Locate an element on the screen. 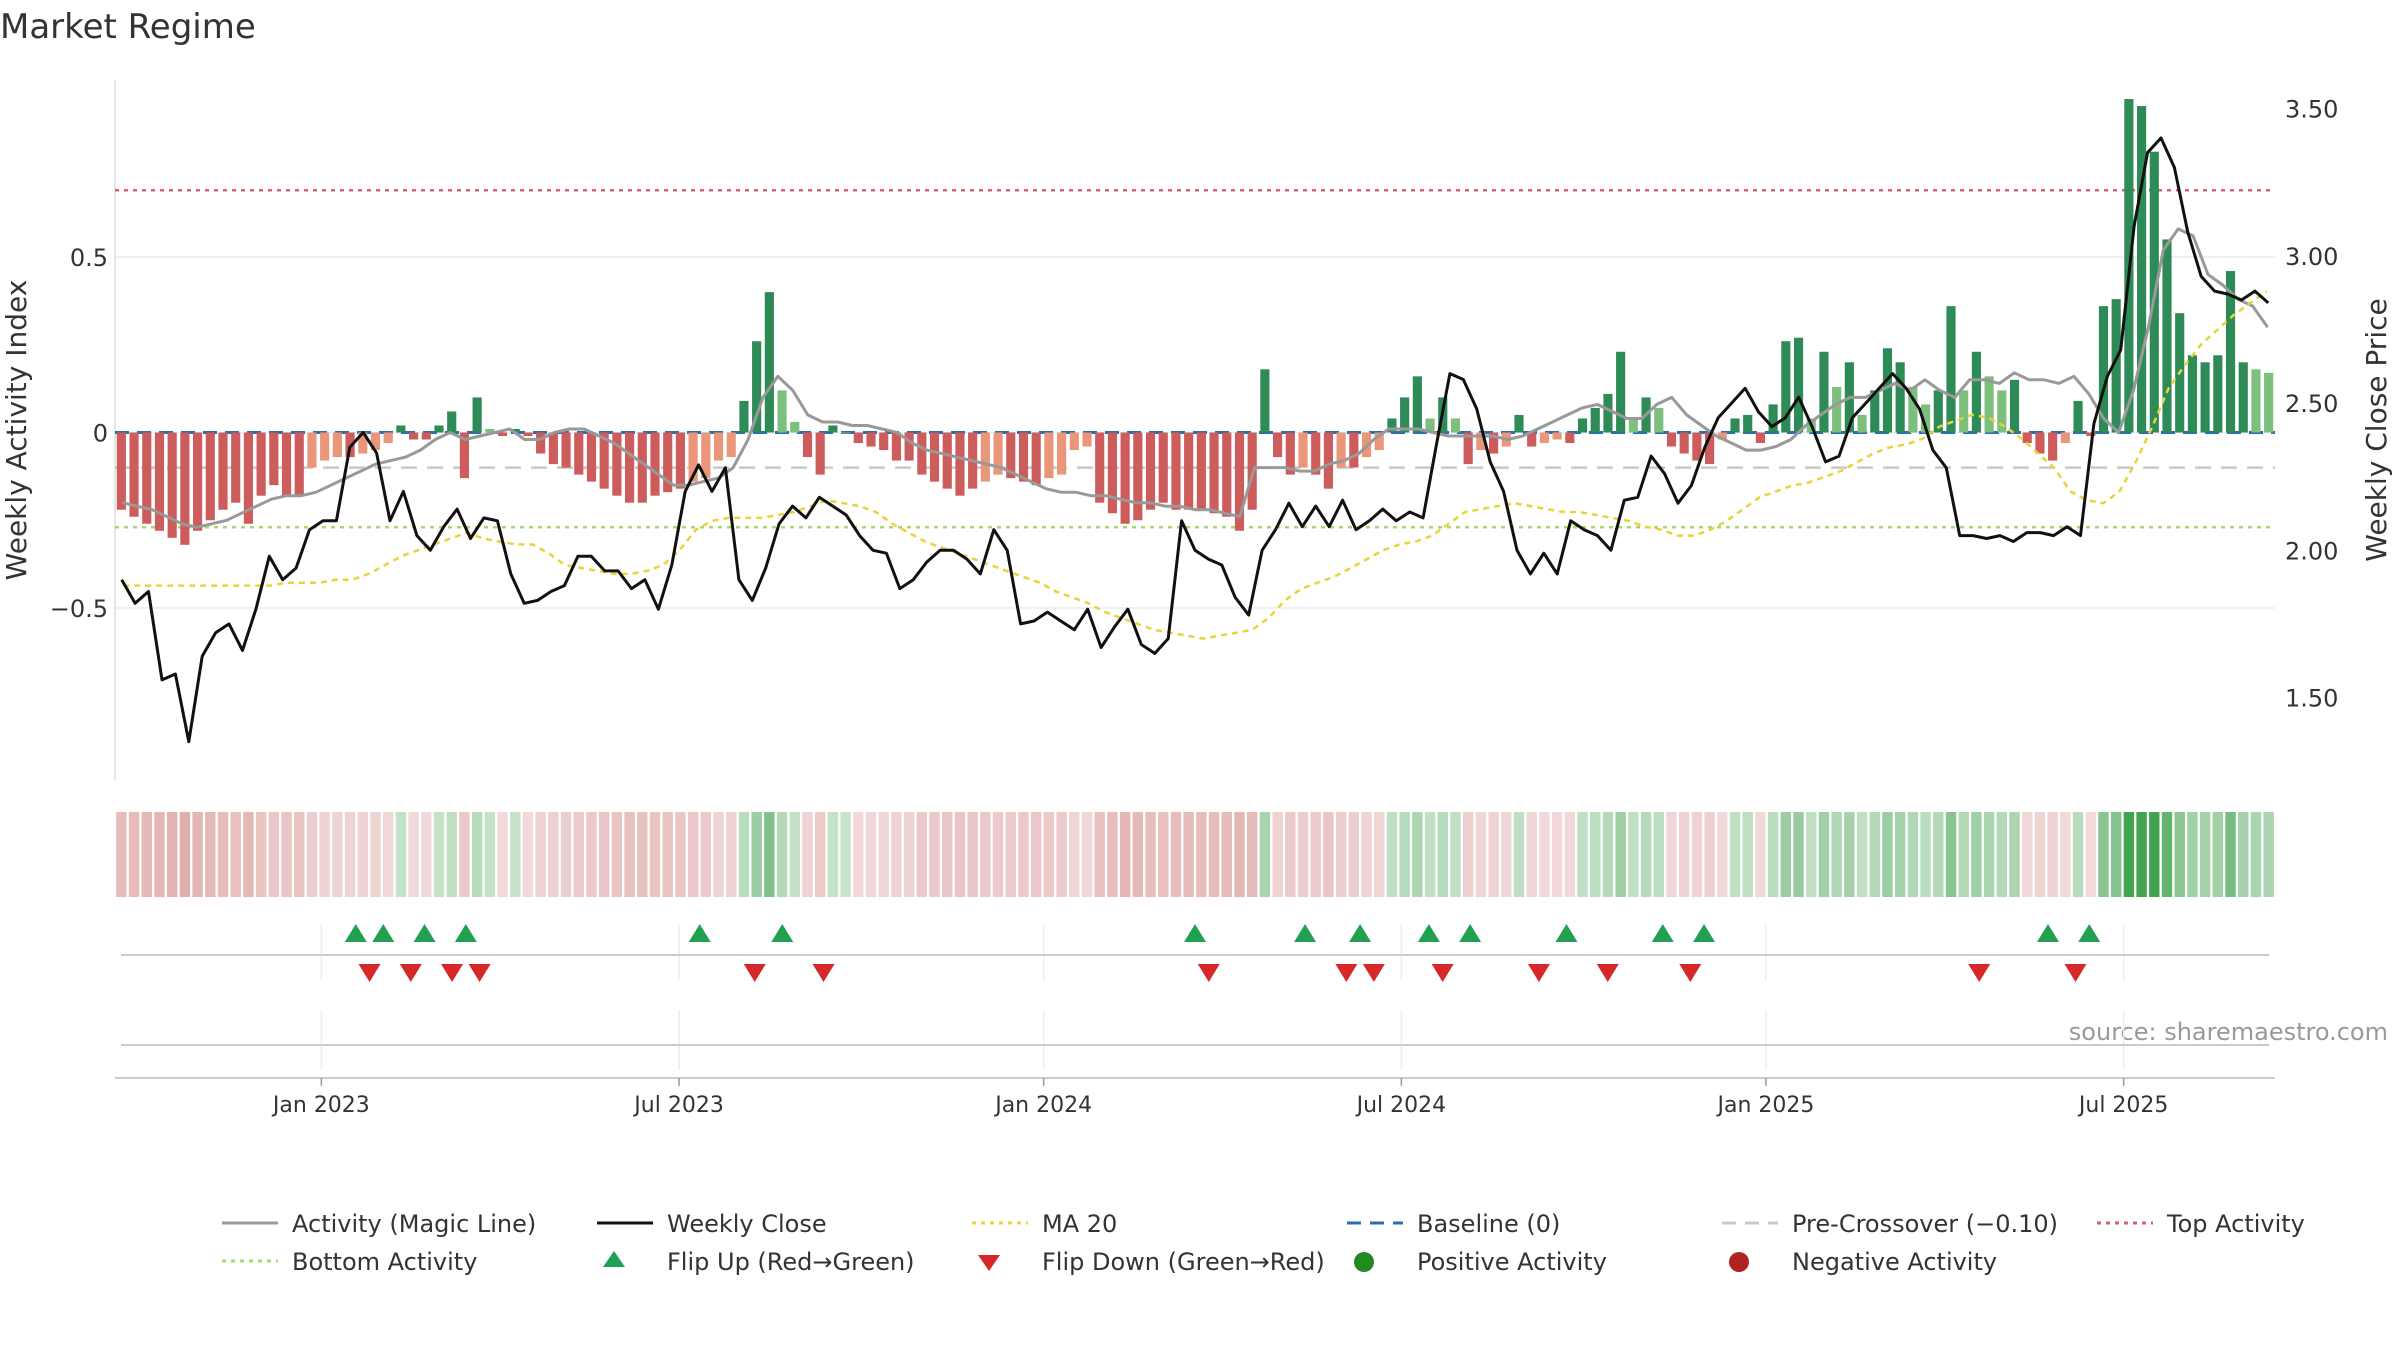  x-tick-label: Jul 2024 is located at coordinates (1401, 1105).